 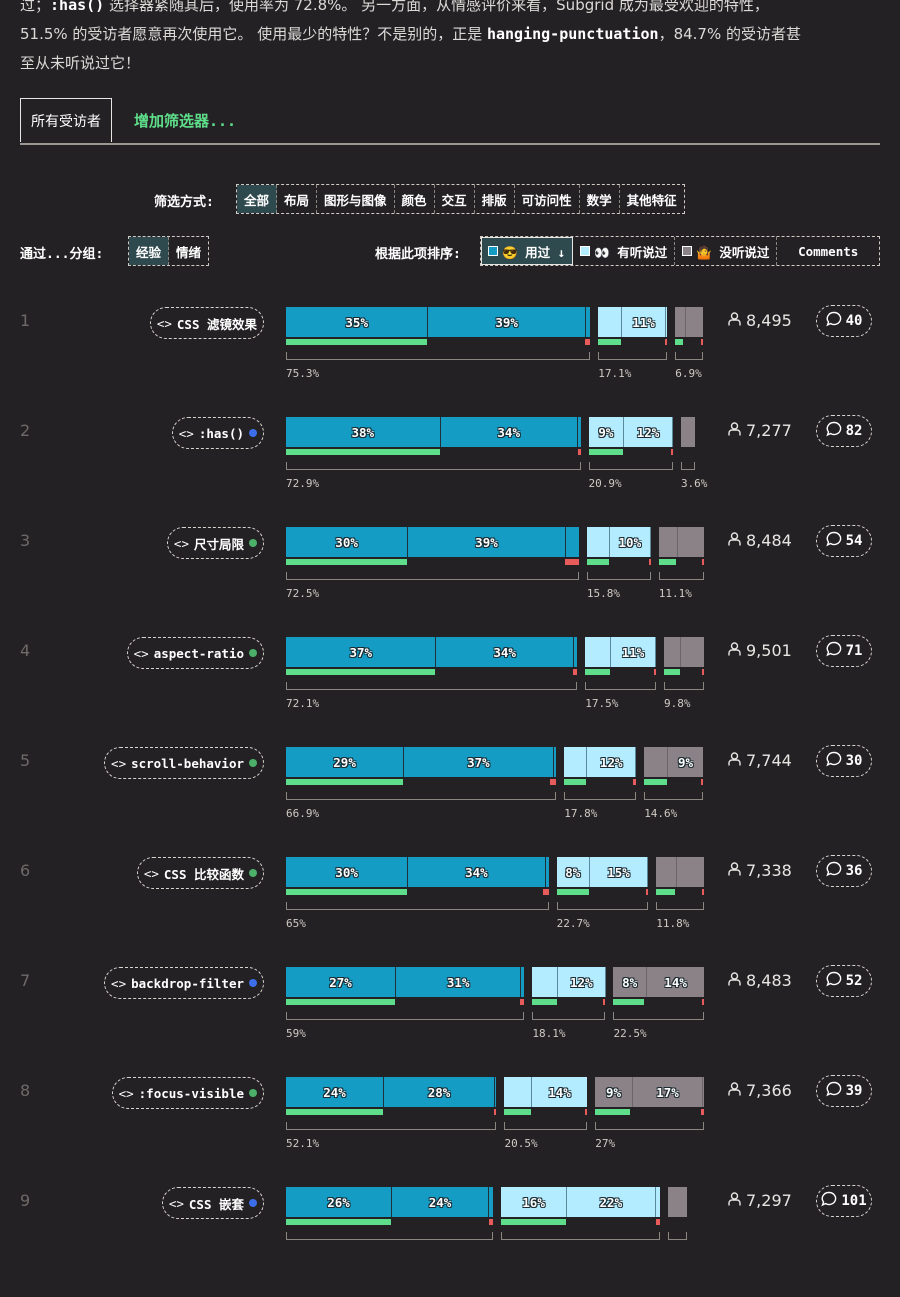 What do you see at coordinates (184, 983) in the screenshot?
I see `feature-name-pill: <> backdrop-filter` at bounding box center [184, 983].